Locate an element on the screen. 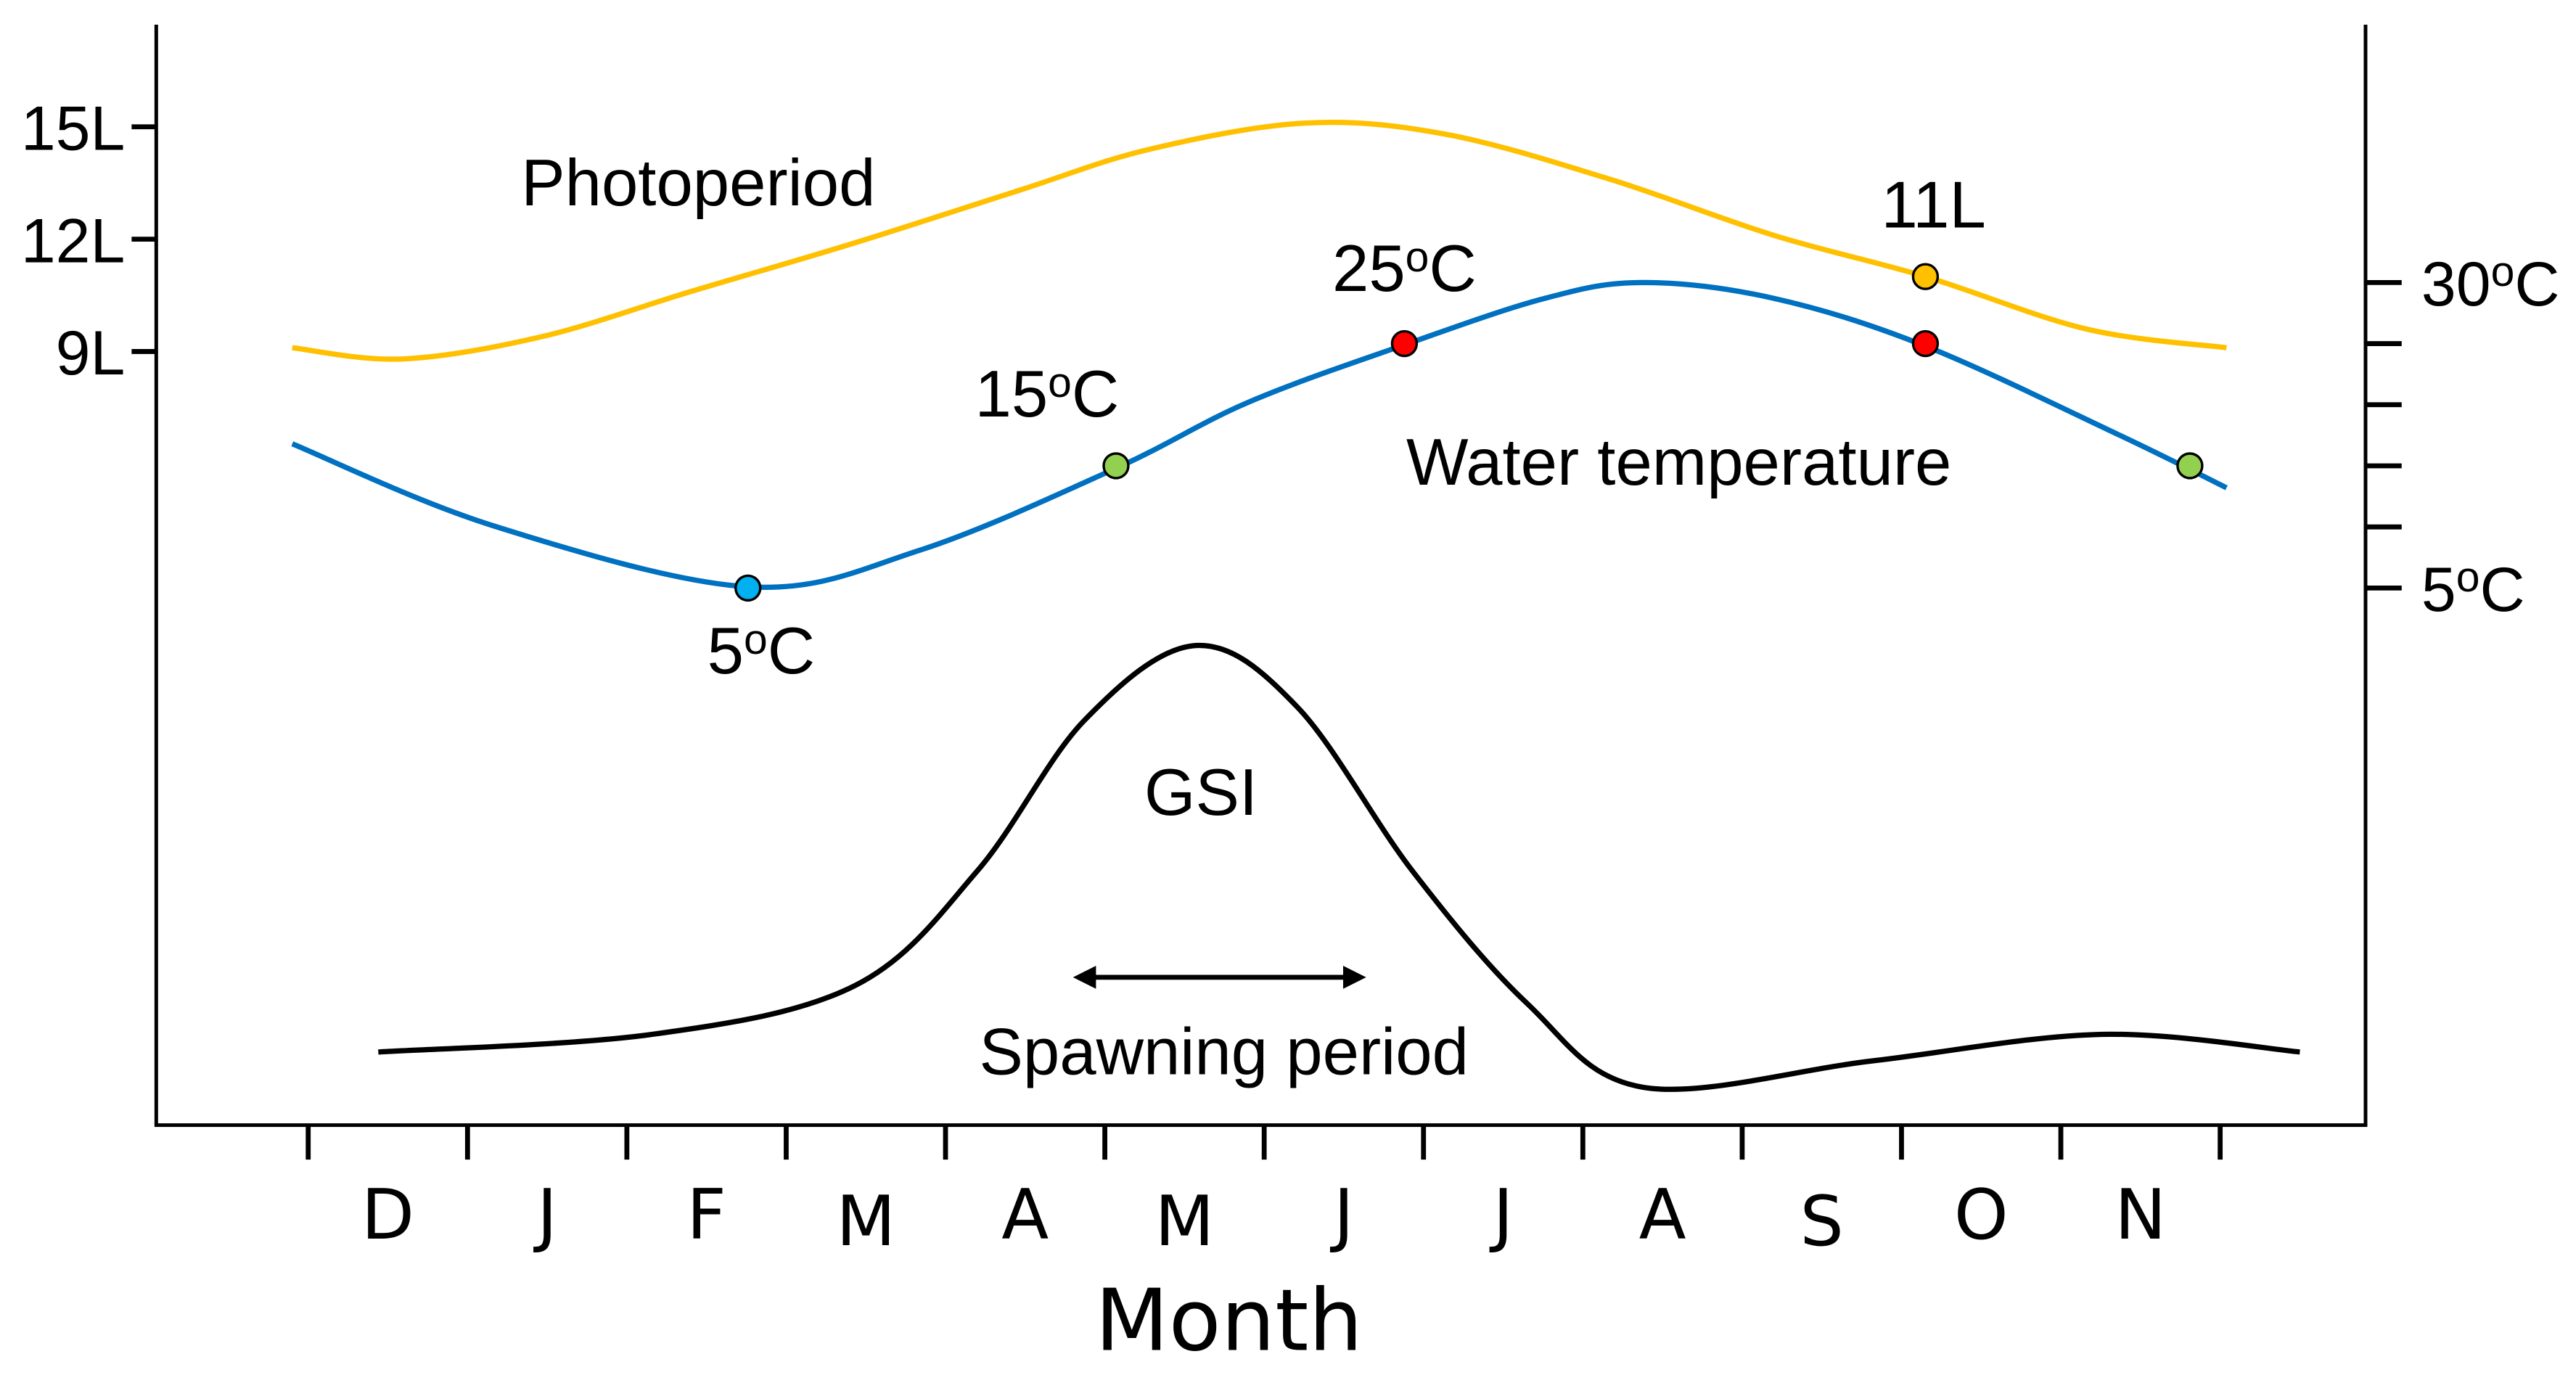 The width and height of the screenshot is (2576, 1383). right-axis-tick-label: 30oC is located at coordinates (2490, 284).